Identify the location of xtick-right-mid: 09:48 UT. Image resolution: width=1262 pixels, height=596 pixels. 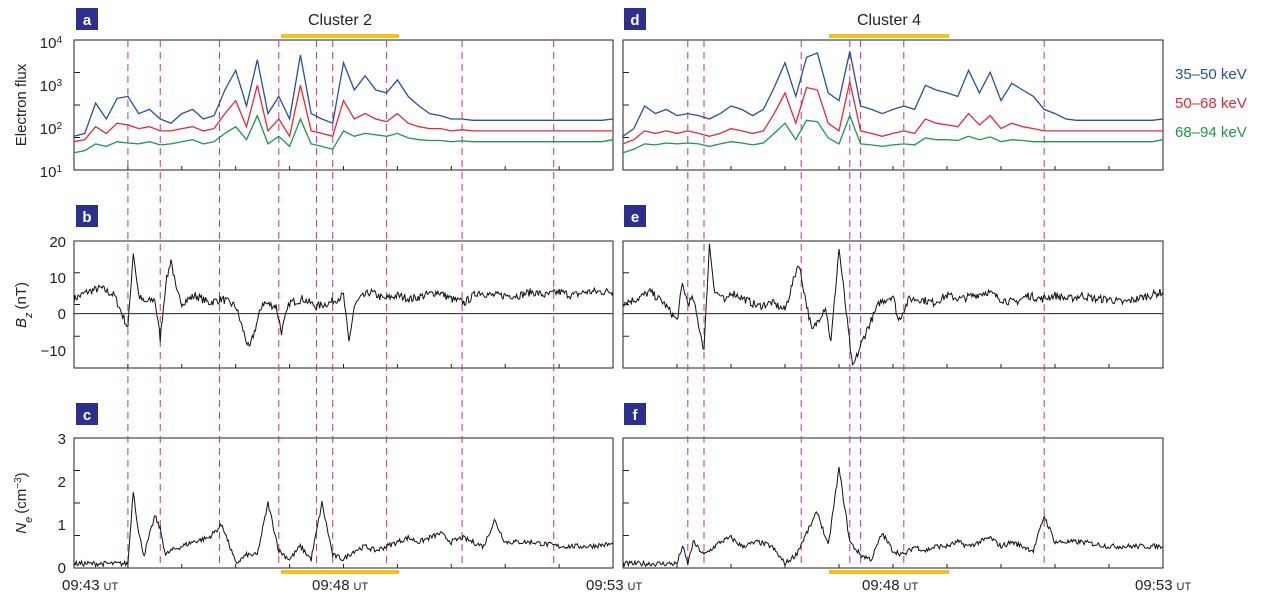
(890, 585).